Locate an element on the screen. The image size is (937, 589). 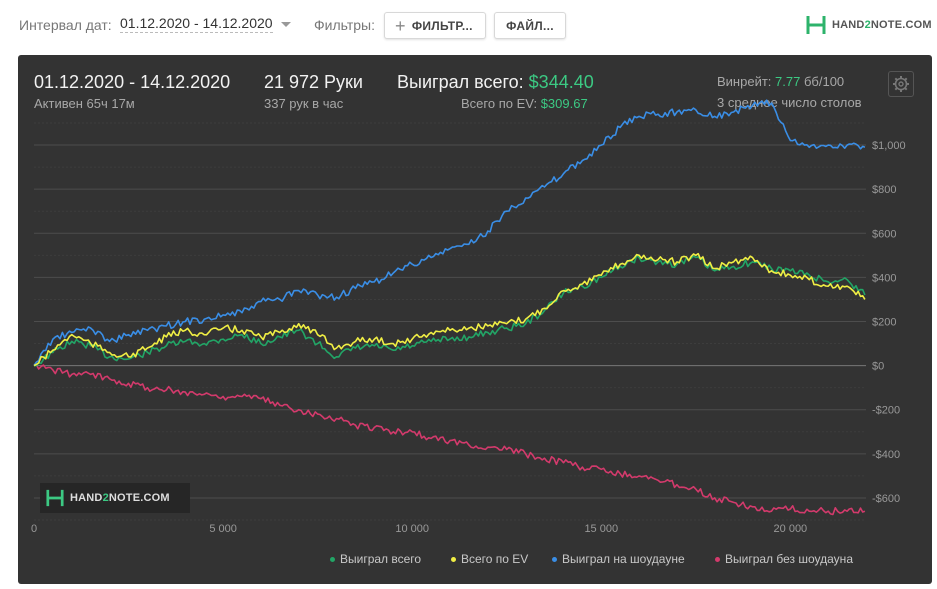
hand2note-watermark: HAND2NOTE.COM is located at coordinates (115, 498).